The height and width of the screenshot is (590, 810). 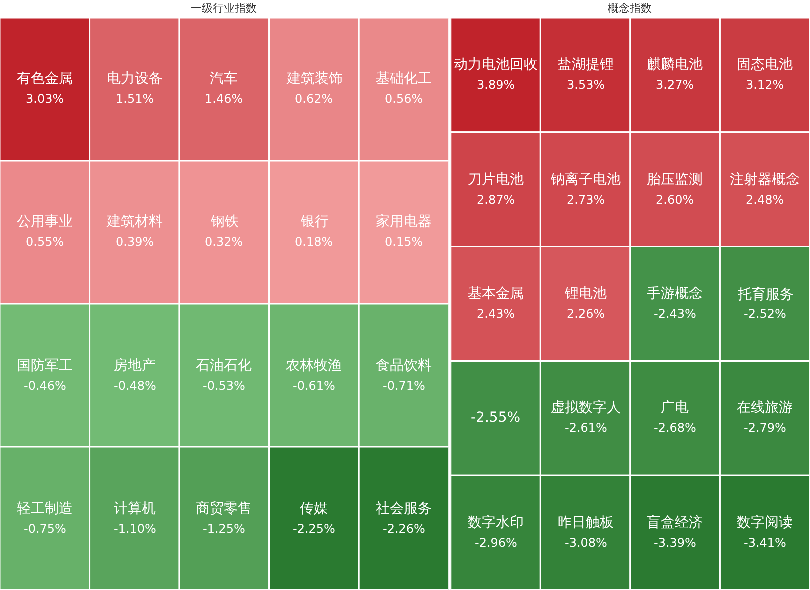 What do you see at coordinates (586, 200) in the screenshot?
I see `data-label: 2.73%` at bounding box center [586, 200].